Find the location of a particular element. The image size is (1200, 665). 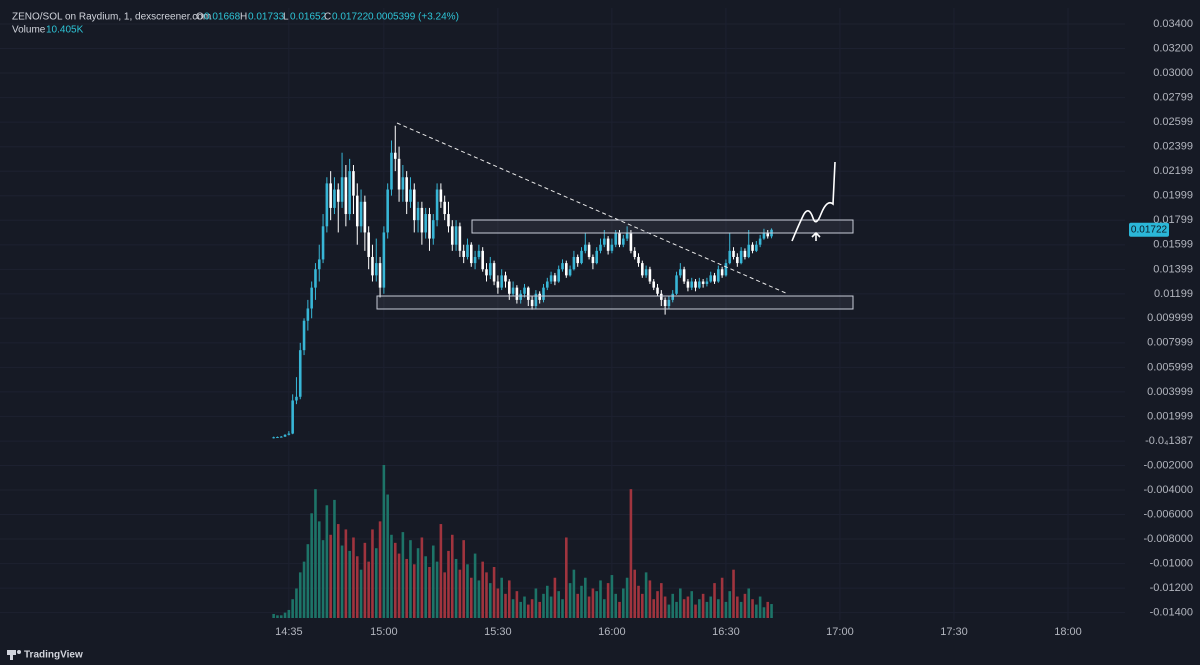

y-tick-label: 0.01399 is located at coordinates (1173, 269).